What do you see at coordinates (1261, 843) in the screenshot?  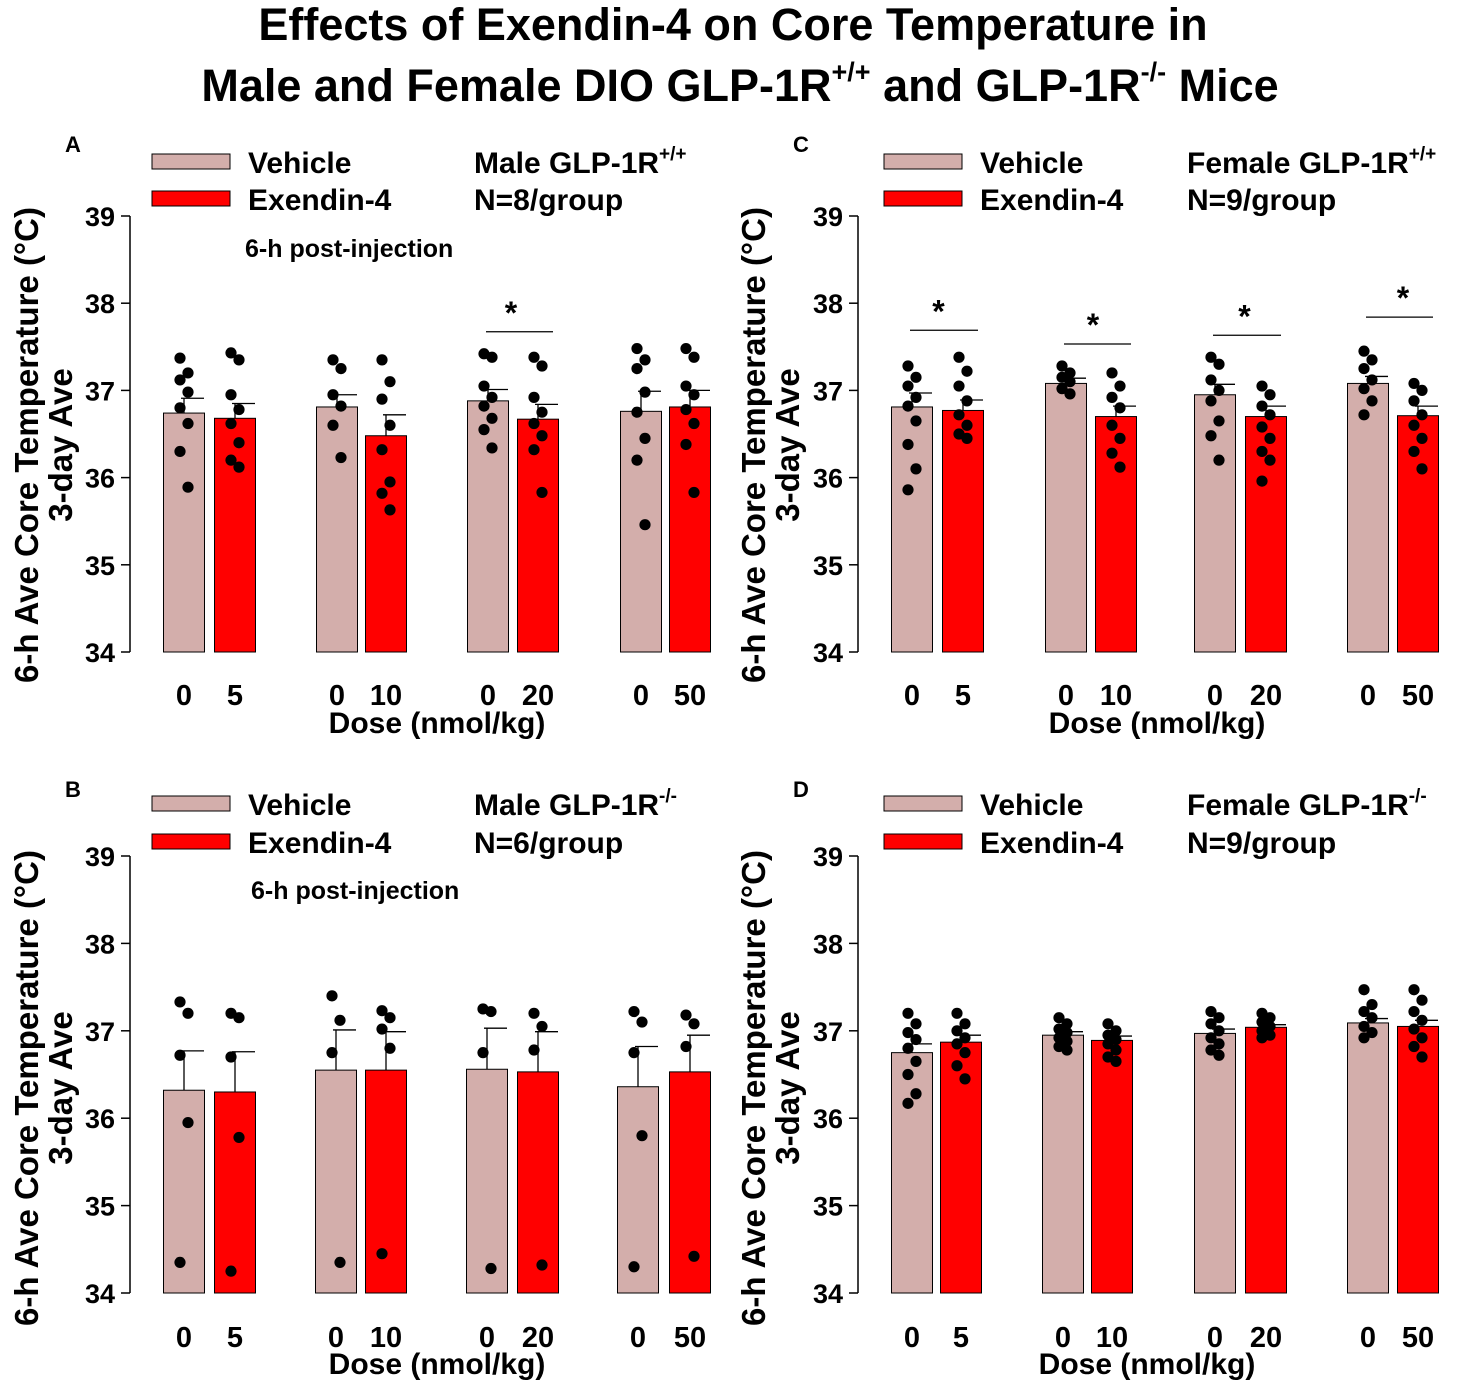 I see `n-label: N=9/group` at bounding box center [1261, 843].